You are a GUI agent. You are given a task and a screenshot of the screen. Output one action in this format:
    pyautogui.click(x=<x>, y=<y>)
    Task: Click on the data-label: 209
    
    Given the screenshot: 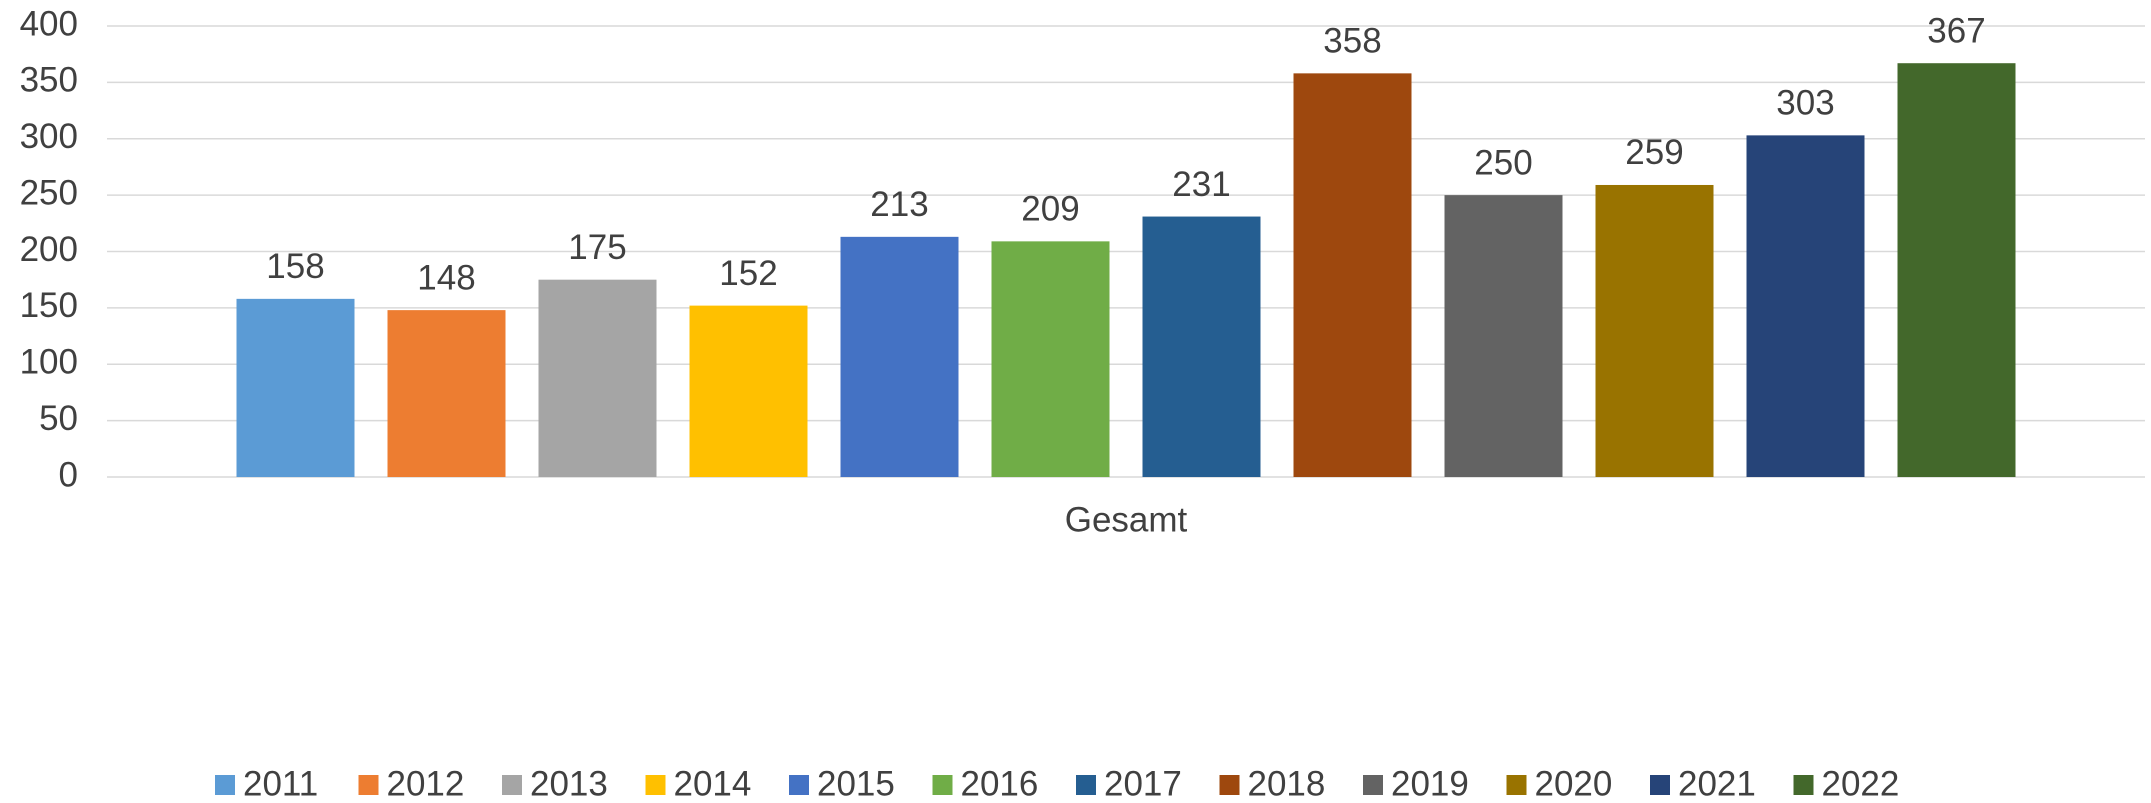 What is the action you would take?
    pyautogui.click(x=1050, y=209)
    